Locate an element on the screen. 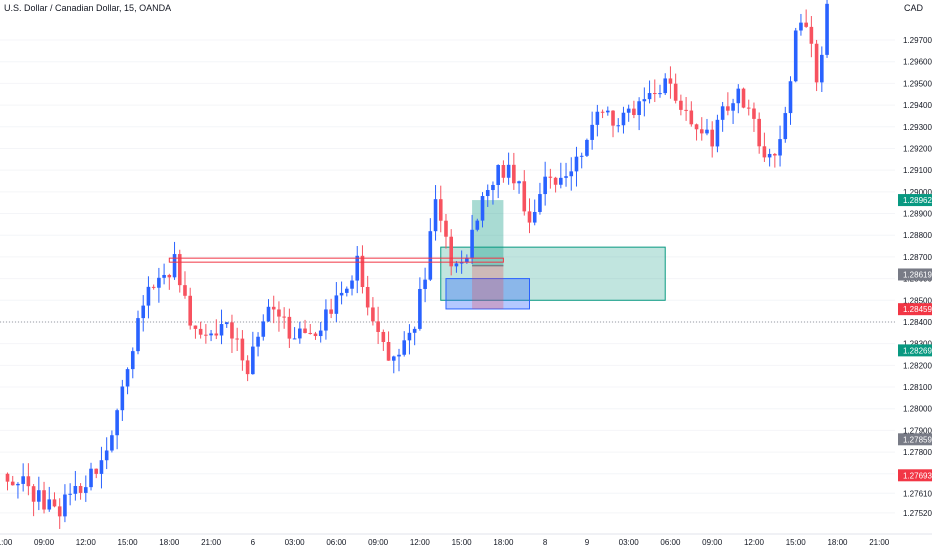 Image resolution: width=932 pixels, height=555 pixels. price-axis-tick: 1.28200 is located at coordinates (917, 365).